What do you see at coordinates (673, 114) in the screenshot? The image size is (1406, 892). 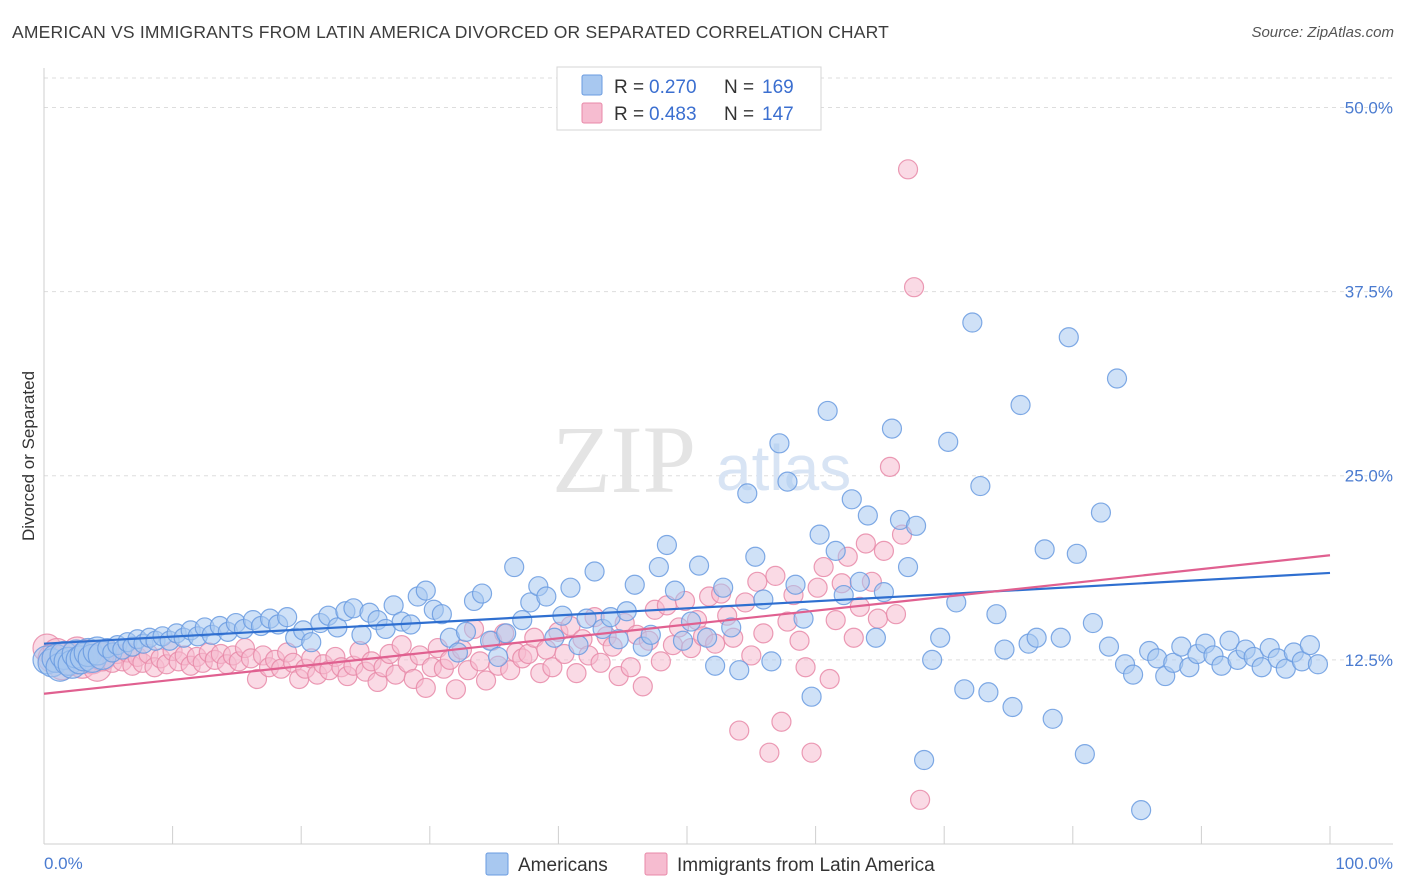 I see `legend-r-value-pink: 0.483` at bounding box center [673, 114].